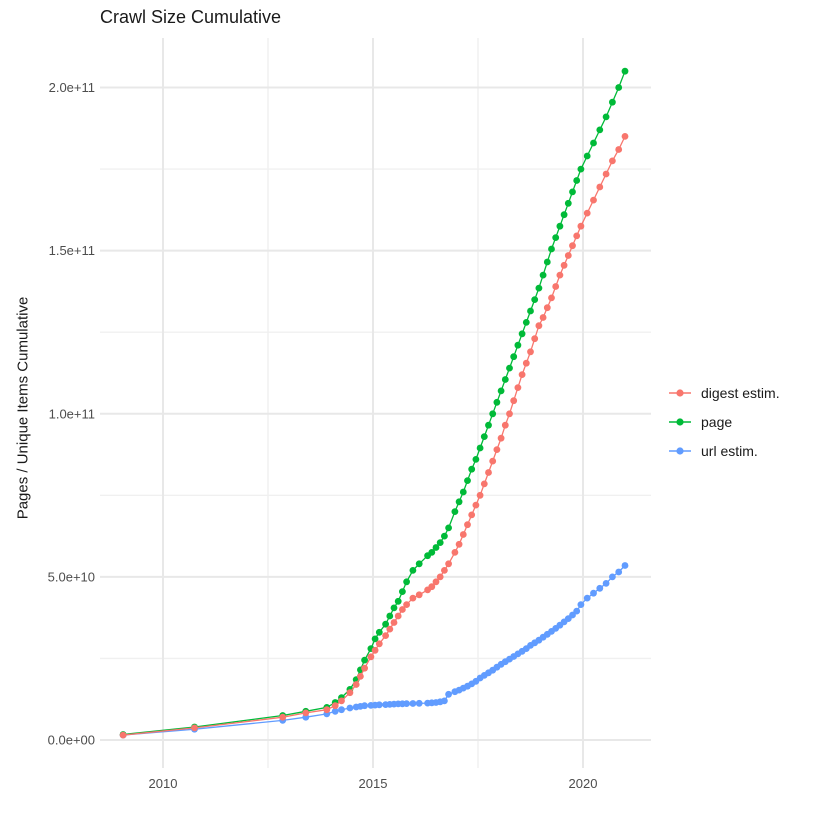 Image resolution: width=826 pixels, height=827 pixels. Describe the element at coordinates (740, 392) in the screenshot. I see `legend-label: digest estim.` at that location.